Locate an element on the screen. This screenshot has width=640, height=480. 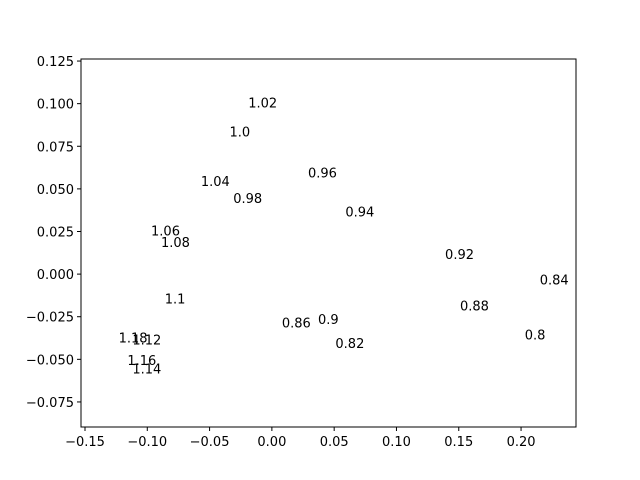
y-tick-label: 0.050 is located at coordinates (55, 190).